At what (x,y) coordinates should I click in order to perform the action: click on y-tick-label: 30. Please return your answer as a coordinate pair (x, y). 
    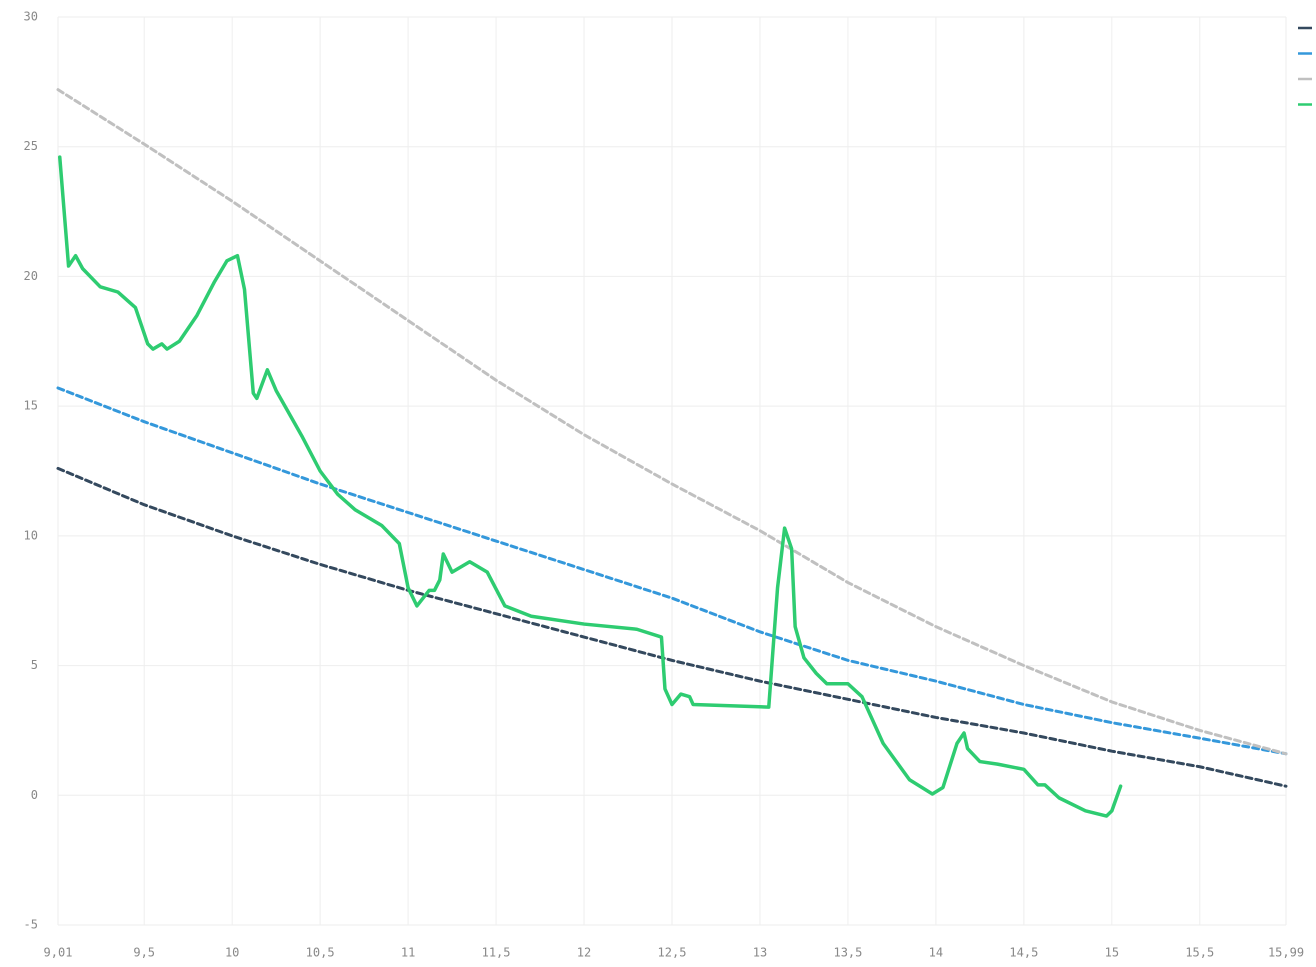
    Looking at the image, I should click on (31, 17).